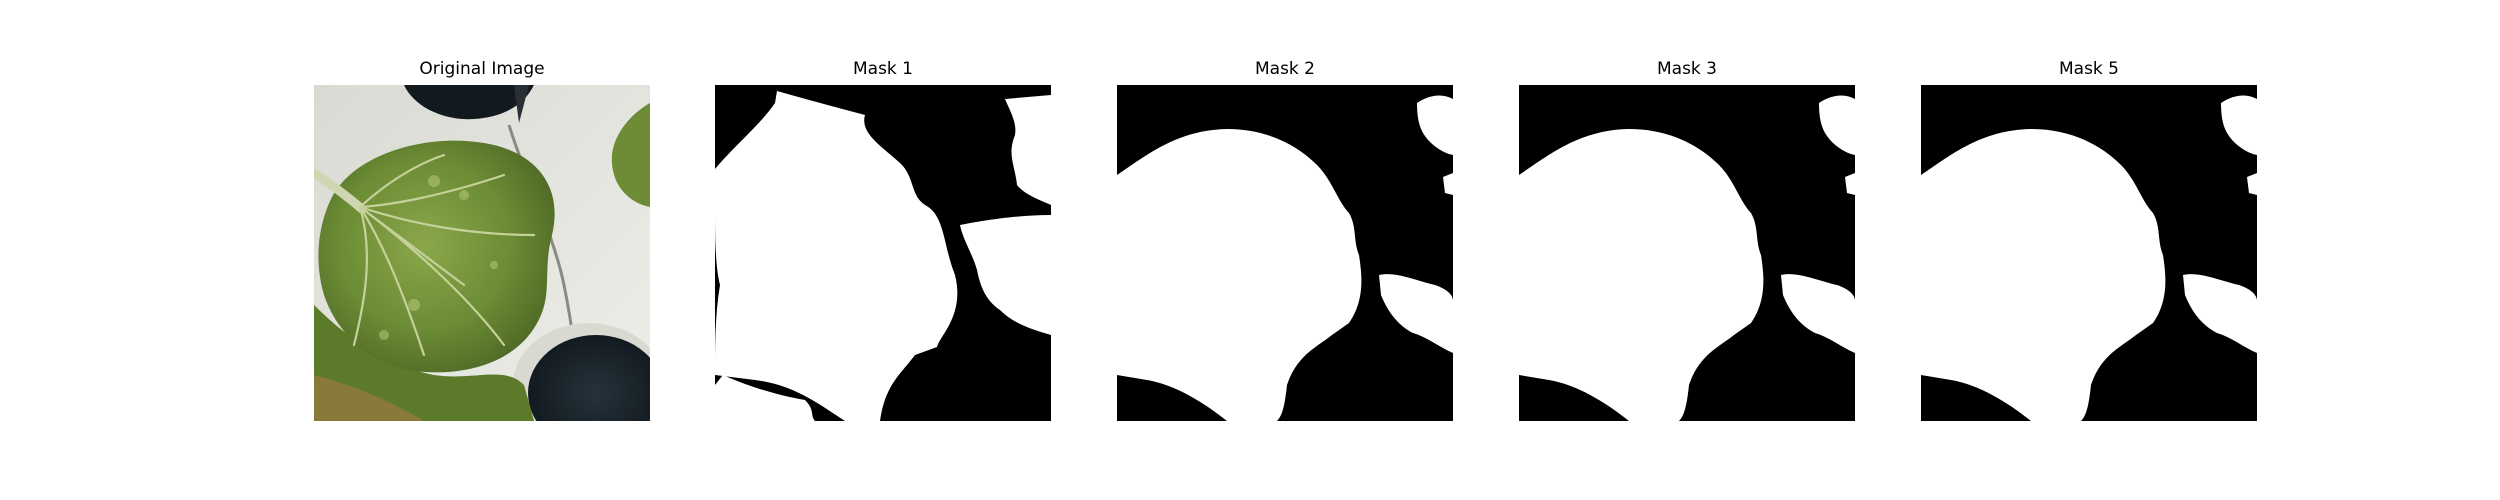 The width and height of the screenshot is (2500, 500). I want to click on panel-mask-1: Mask 1, so click(883, 241).